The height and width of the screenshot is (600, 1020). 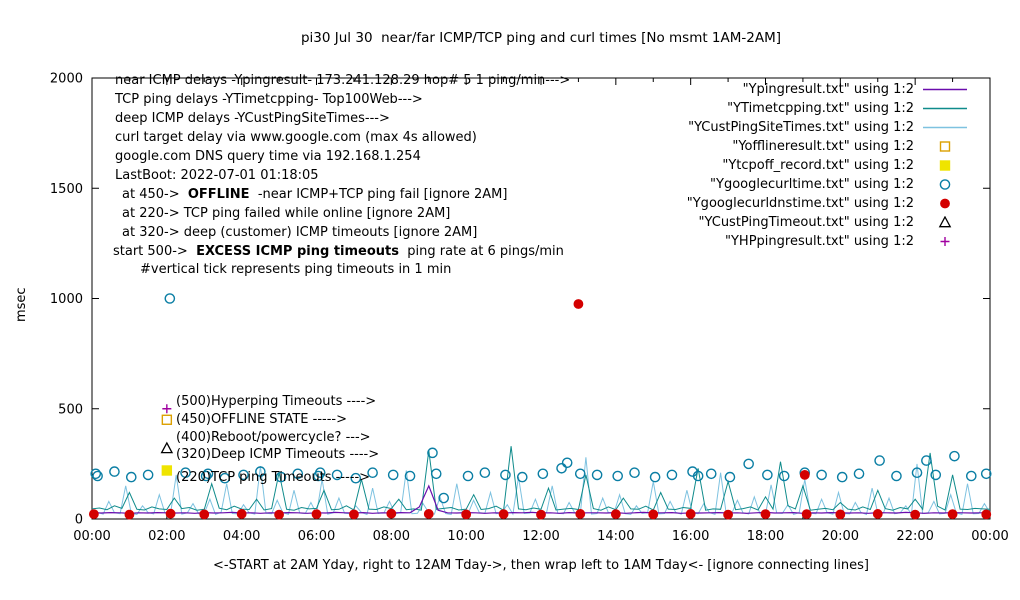 I want to click on legend-label: "YCustPingTimeout.txt" using 1:2, so click(x=806, y=222).